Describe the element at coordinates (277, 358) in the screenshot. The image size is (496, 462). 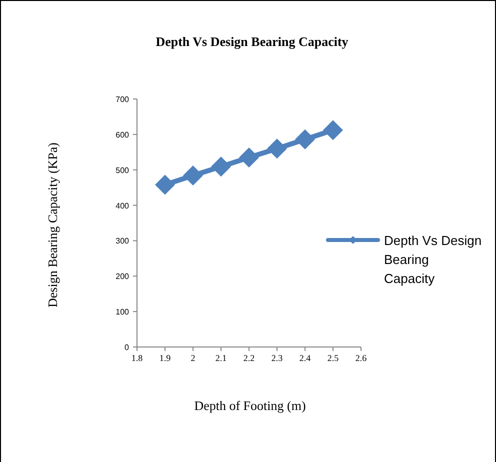
I see `x-tick-label: 2.3` at that location.